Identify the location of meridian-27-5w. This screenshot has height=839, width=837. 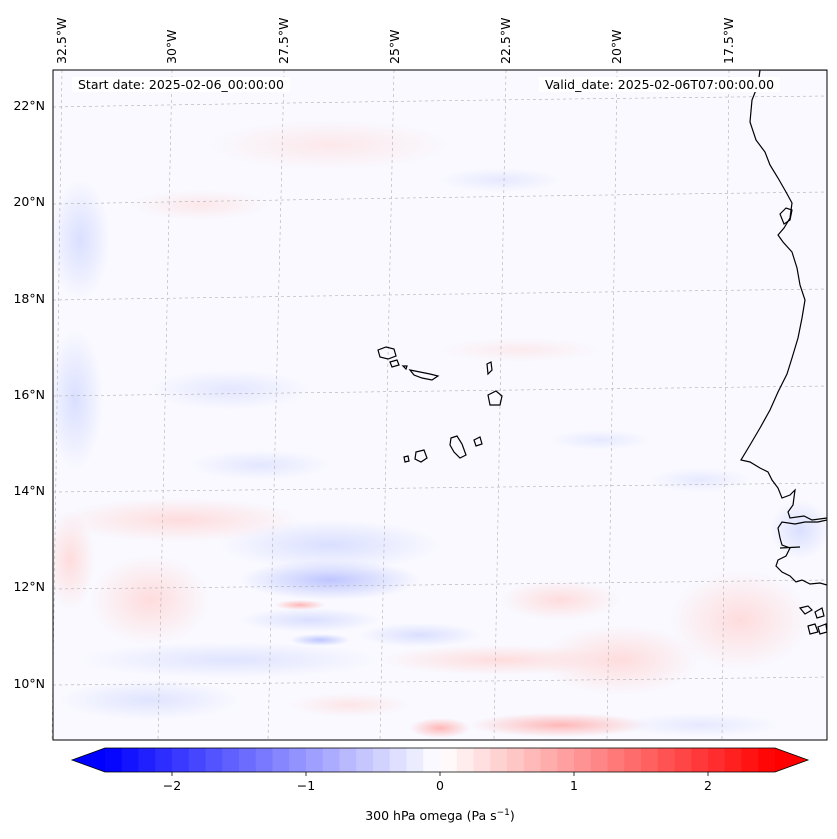
(276, 405).